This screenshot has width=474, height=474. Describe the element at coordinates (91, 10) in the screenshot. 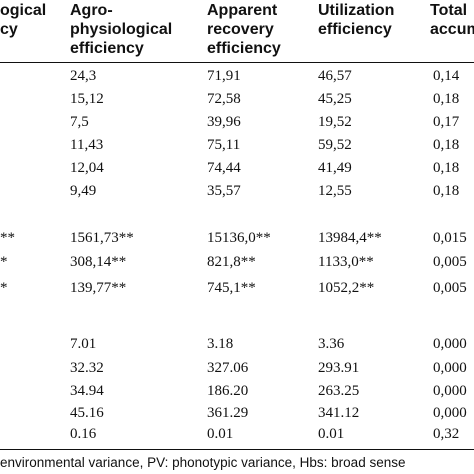

I see `header-col1-line1: Agro-` at that location.